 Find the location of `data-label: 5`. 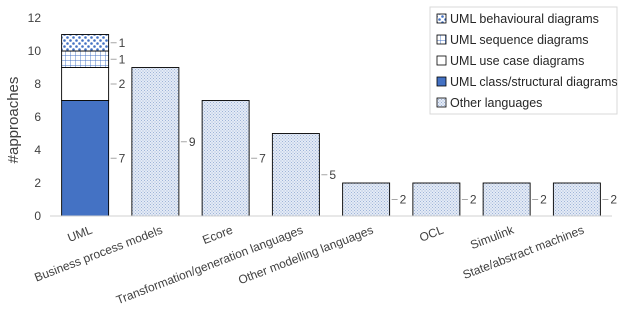

data-label: 5 is located at coordinates (332, 175).